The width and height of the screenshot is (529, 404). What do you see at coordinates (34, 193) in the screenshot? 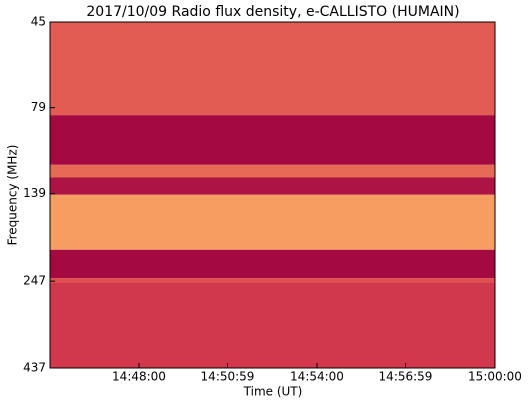
I see `y-tick-label: 139` at bounding box center [34, 193].